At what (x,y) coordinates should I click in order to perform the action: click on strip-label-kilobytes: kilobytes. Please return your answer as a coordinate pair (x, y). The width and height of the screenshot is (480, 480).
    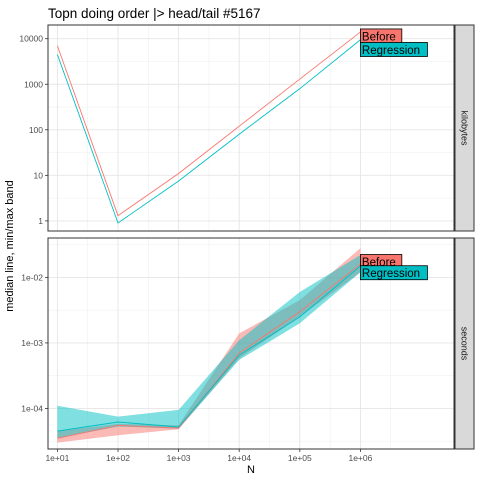
    Looking at the image, I should click on (465, 128).